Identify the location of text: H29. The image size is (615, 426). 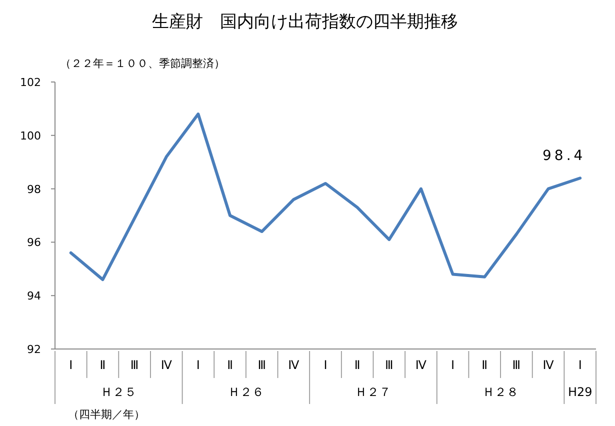
(580, 392).